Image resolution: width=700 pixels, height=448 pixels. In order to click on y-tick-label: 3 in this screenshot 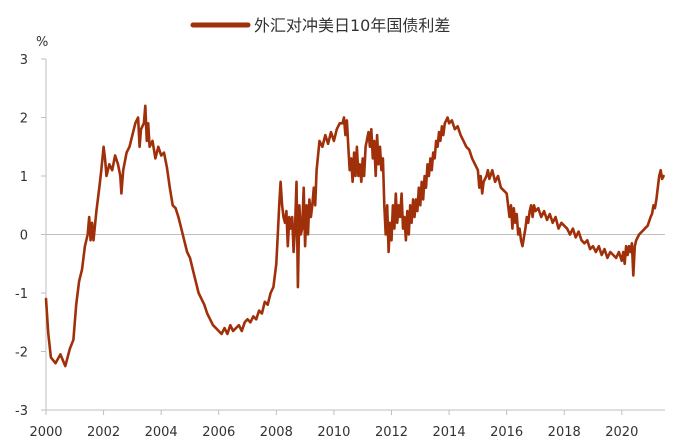, I will do `click(24, 60)`.